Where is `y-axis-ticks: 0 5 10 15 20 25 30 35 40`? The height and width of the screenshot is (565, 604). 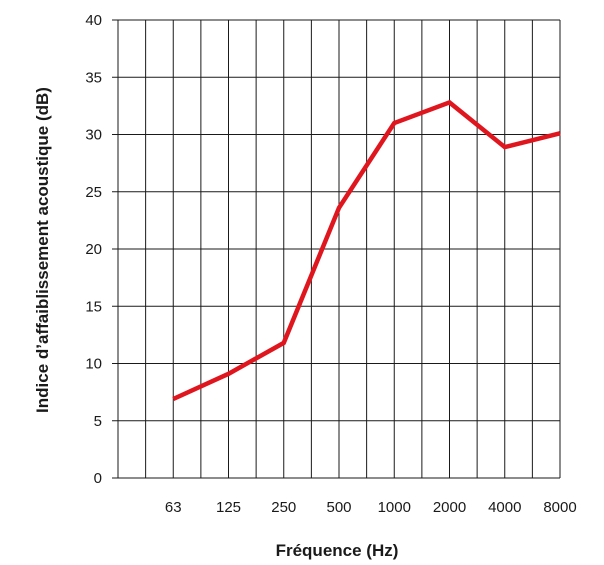 y-axis-ticks: 0 5 10 15 20 25 30 35 40 is located at coordinates (93, 249).